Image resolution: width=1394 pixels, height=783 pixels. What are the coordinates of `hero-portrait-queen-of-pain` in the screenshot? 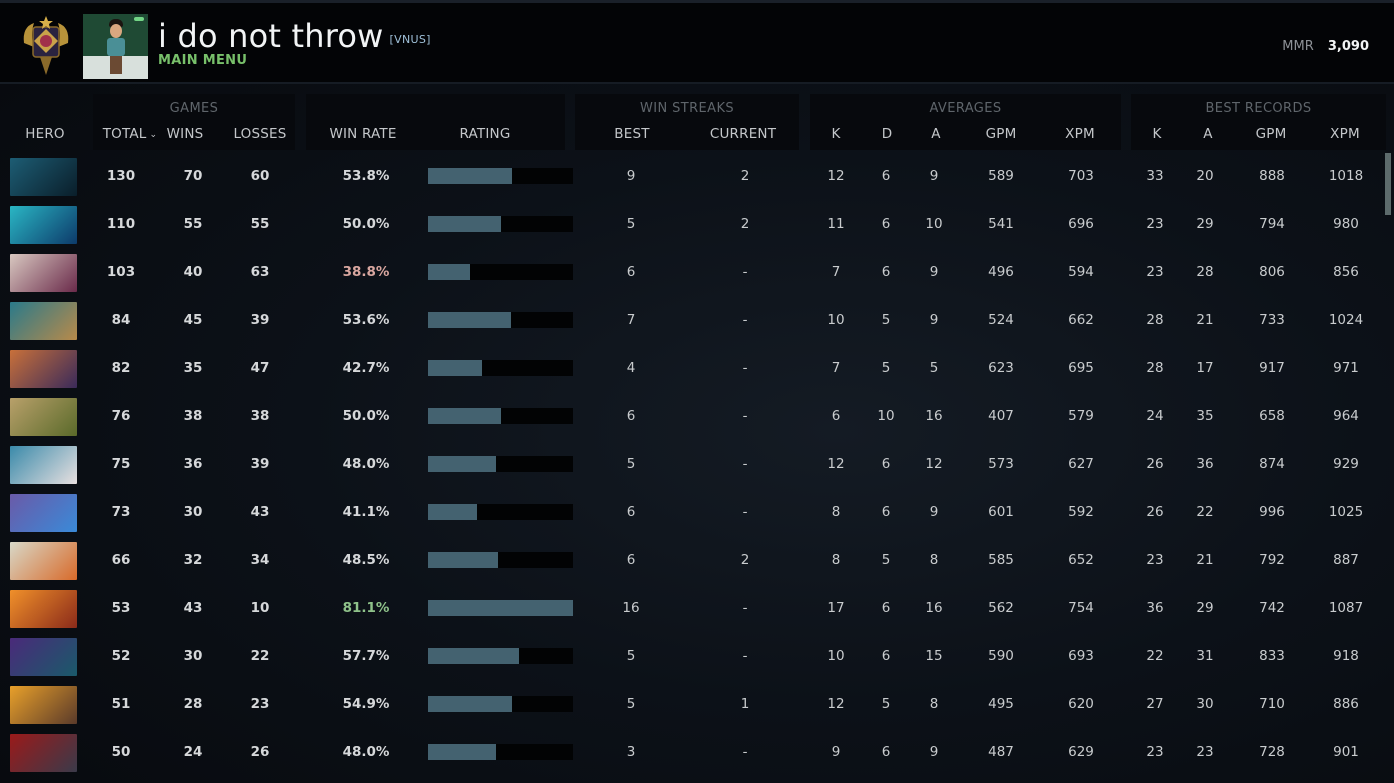 It's located at (43, 753).